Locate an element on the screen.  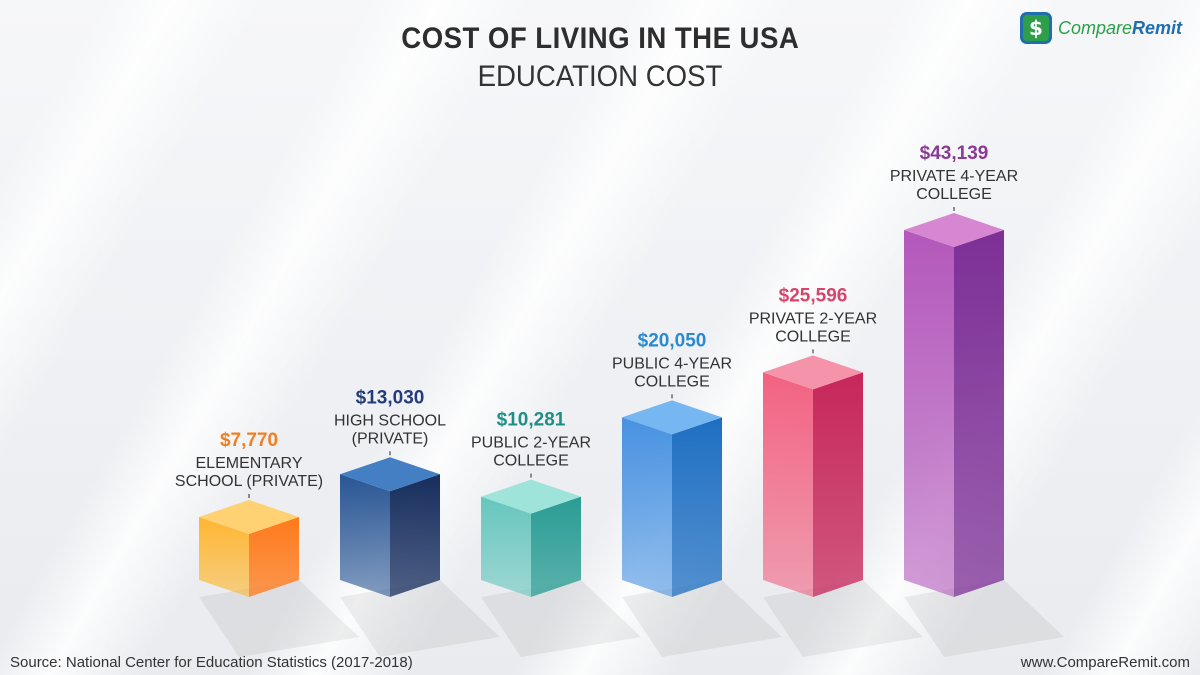
category-label-2-2: (PRIVATE) is located at coordinates (390, 438).